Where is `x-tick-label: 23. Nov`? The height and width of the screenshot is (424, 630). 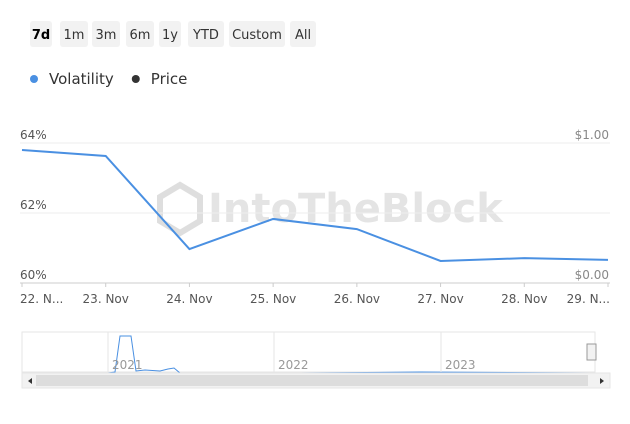 x-tick-label: 23. Nov is located at coordinates (106, 299).